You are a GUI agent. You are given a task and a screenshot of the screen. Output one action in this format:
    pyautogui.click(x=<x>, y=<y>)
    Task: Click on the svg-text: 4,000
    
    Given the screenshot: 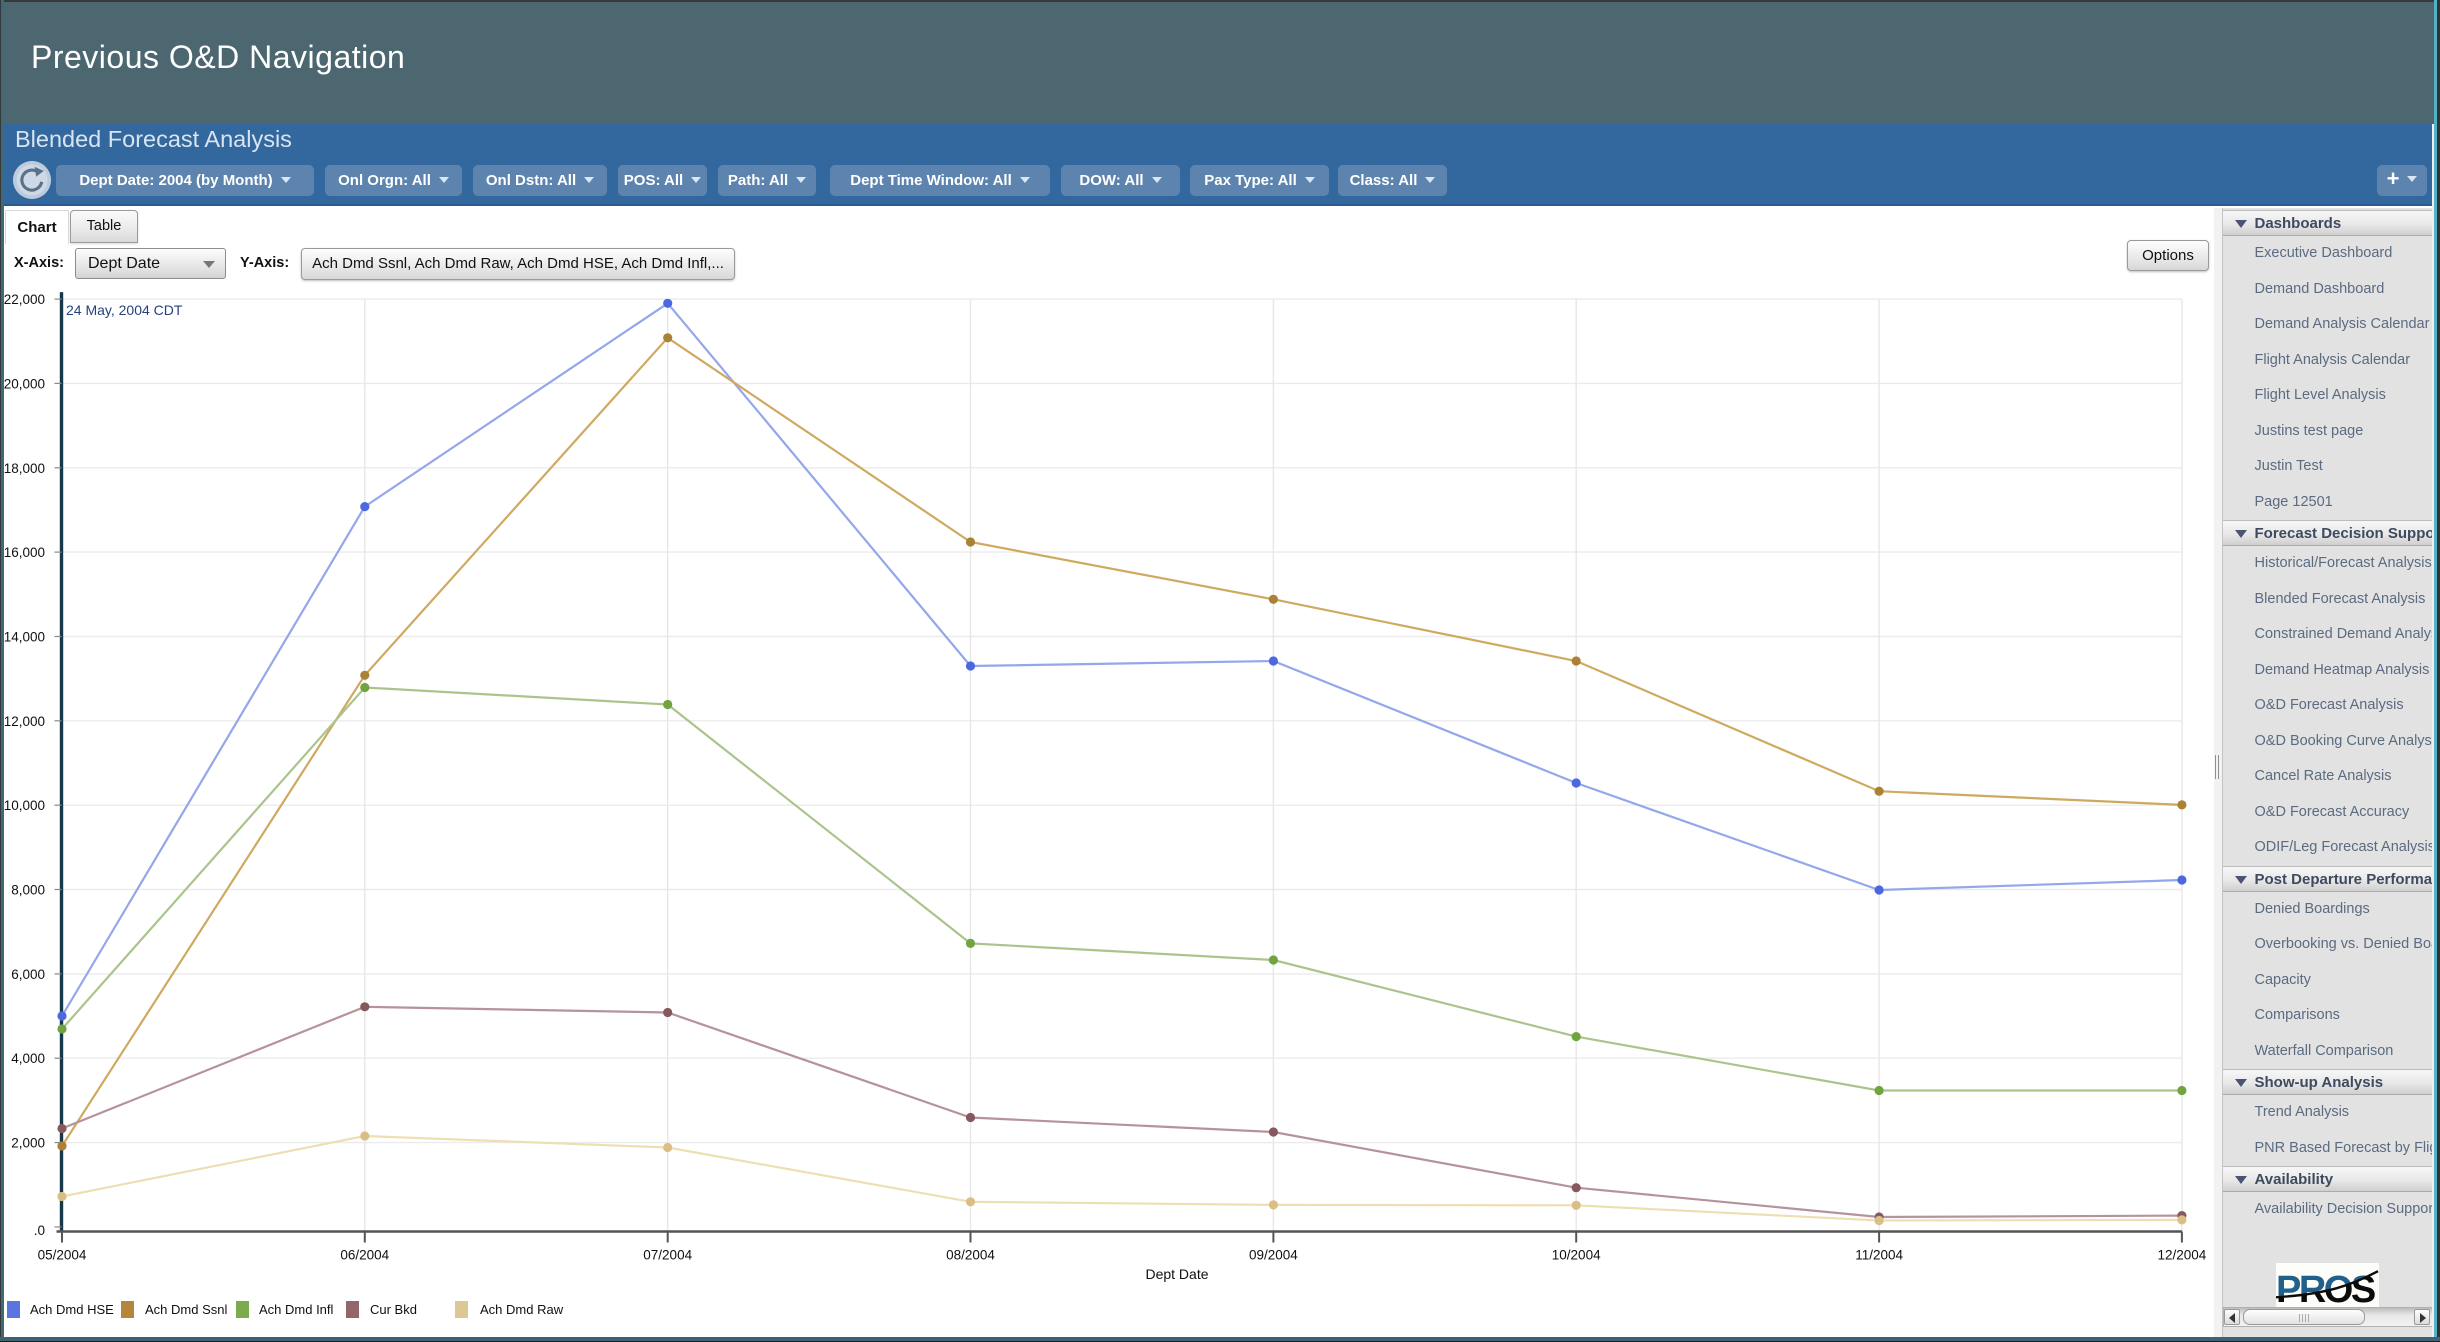 What is the action you would take?
    pyautogui.click(x=28, y=1058)
    